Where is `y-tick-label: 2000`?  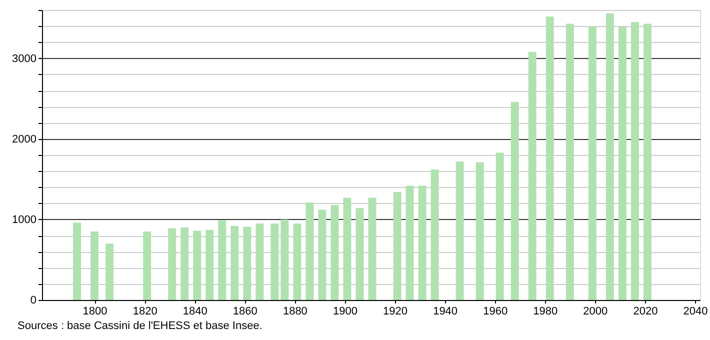 y-tick-label: 2000 is located at coordinates (24, 139).